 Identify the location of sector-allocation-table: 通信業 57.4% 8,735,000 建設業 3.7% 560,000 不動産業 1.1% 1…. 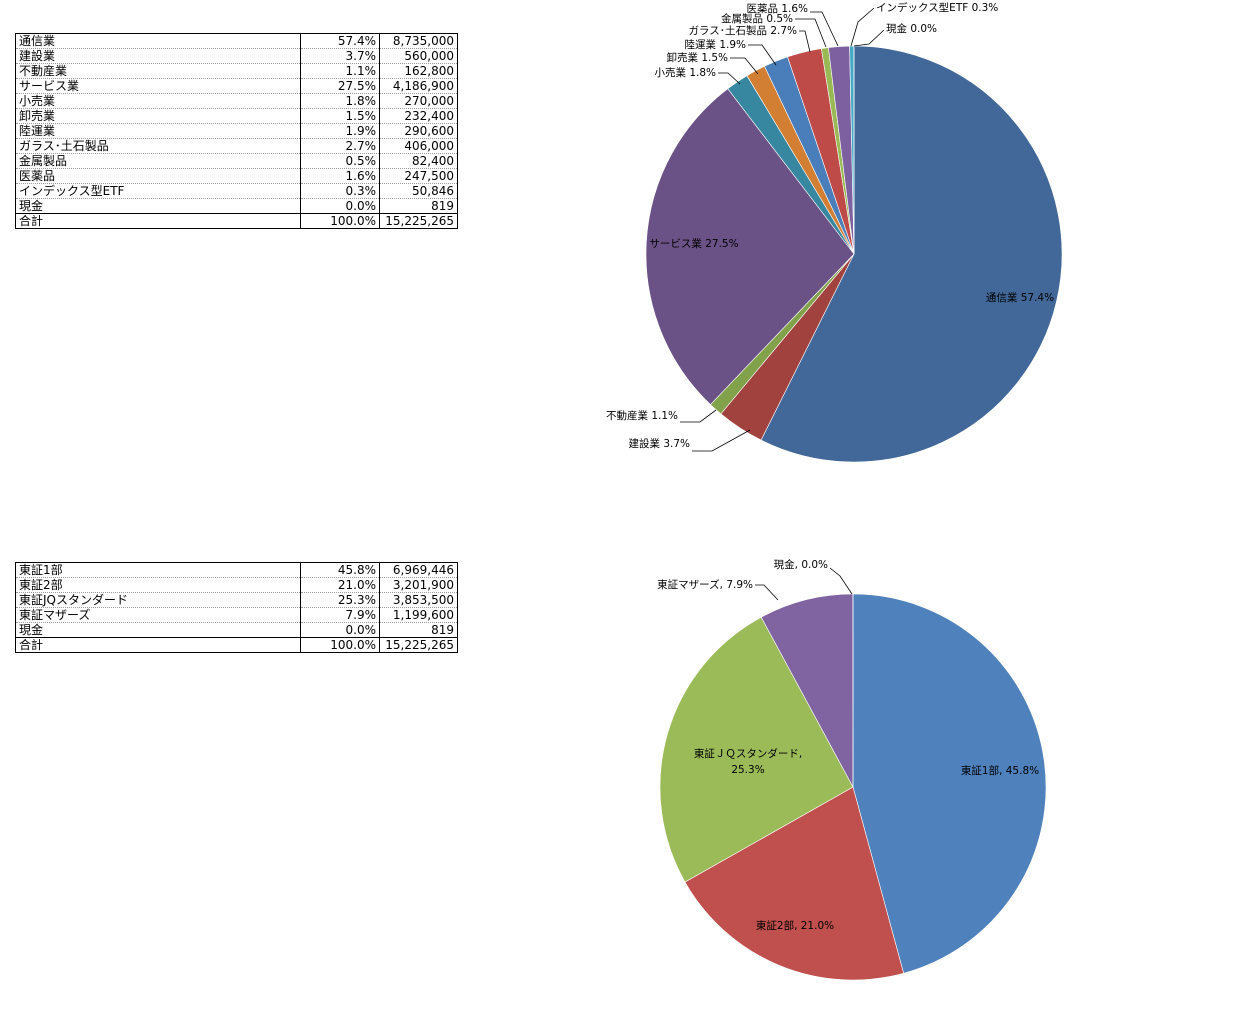
(236, 131).